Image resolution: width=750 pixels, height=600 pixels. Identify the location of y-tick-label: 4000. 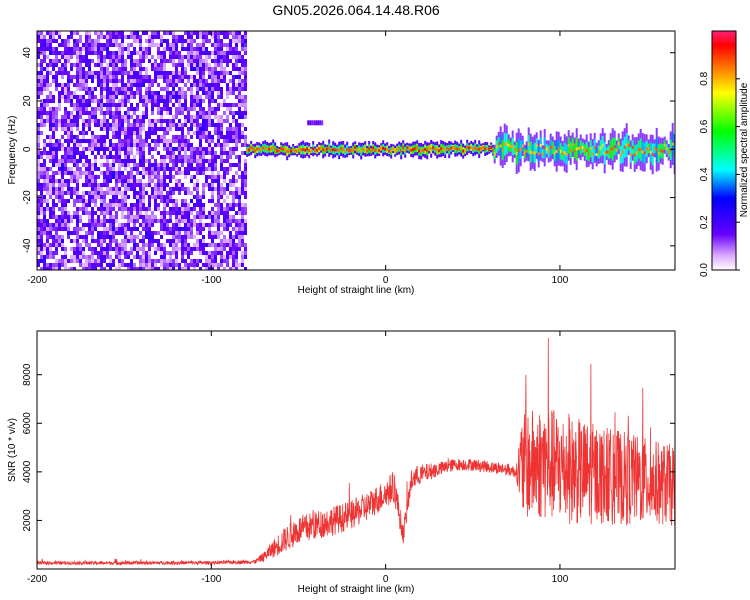
(27, 471).